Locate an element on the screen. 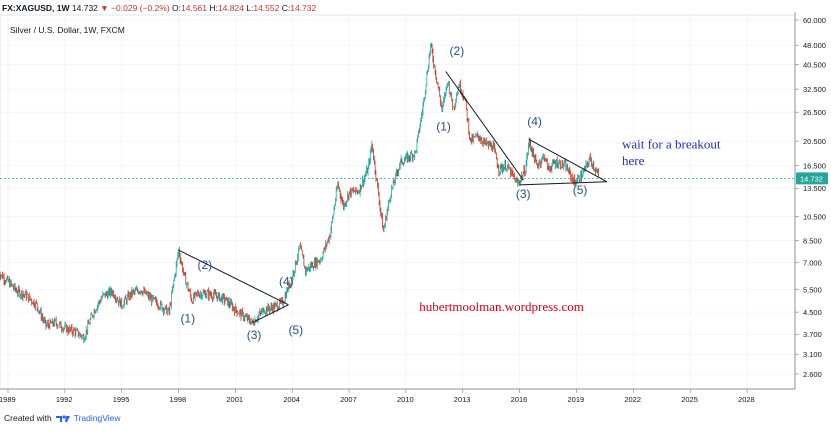 This screenshot has width=831, height=431. y-tick-label: 5.500 is located at coordinates (812, 290).